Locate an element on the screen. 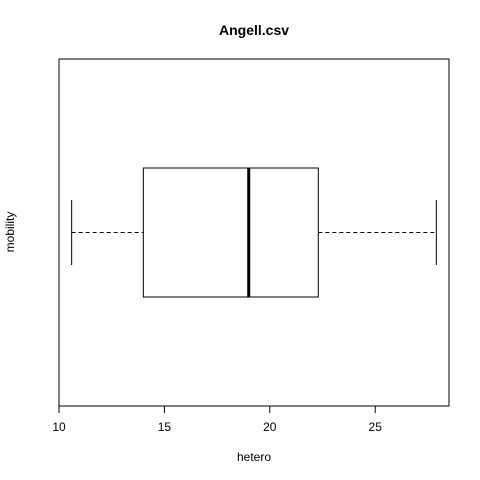  x-tick-label: 20 is located at coordinates (270, 427).